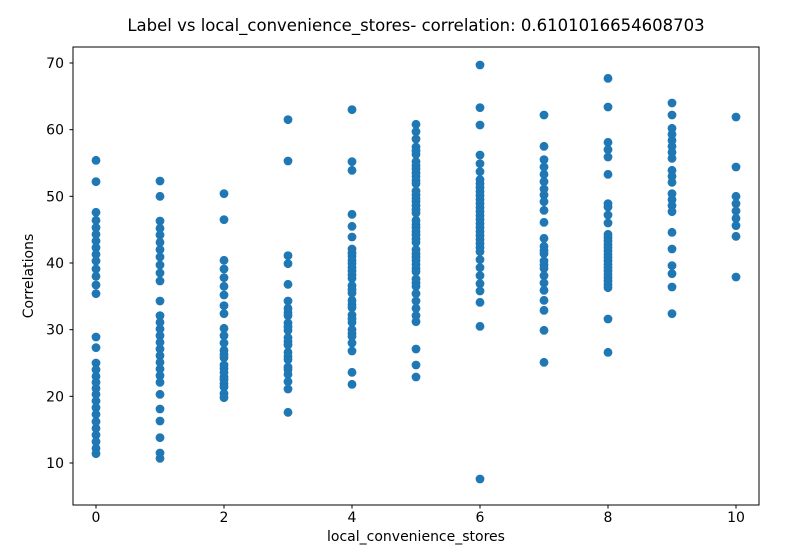 This screenshot has width=805, height=553. Describe the element at coordinates (29, 276) in the screenshot. I see `y-axis-label: Correlations` at that location.